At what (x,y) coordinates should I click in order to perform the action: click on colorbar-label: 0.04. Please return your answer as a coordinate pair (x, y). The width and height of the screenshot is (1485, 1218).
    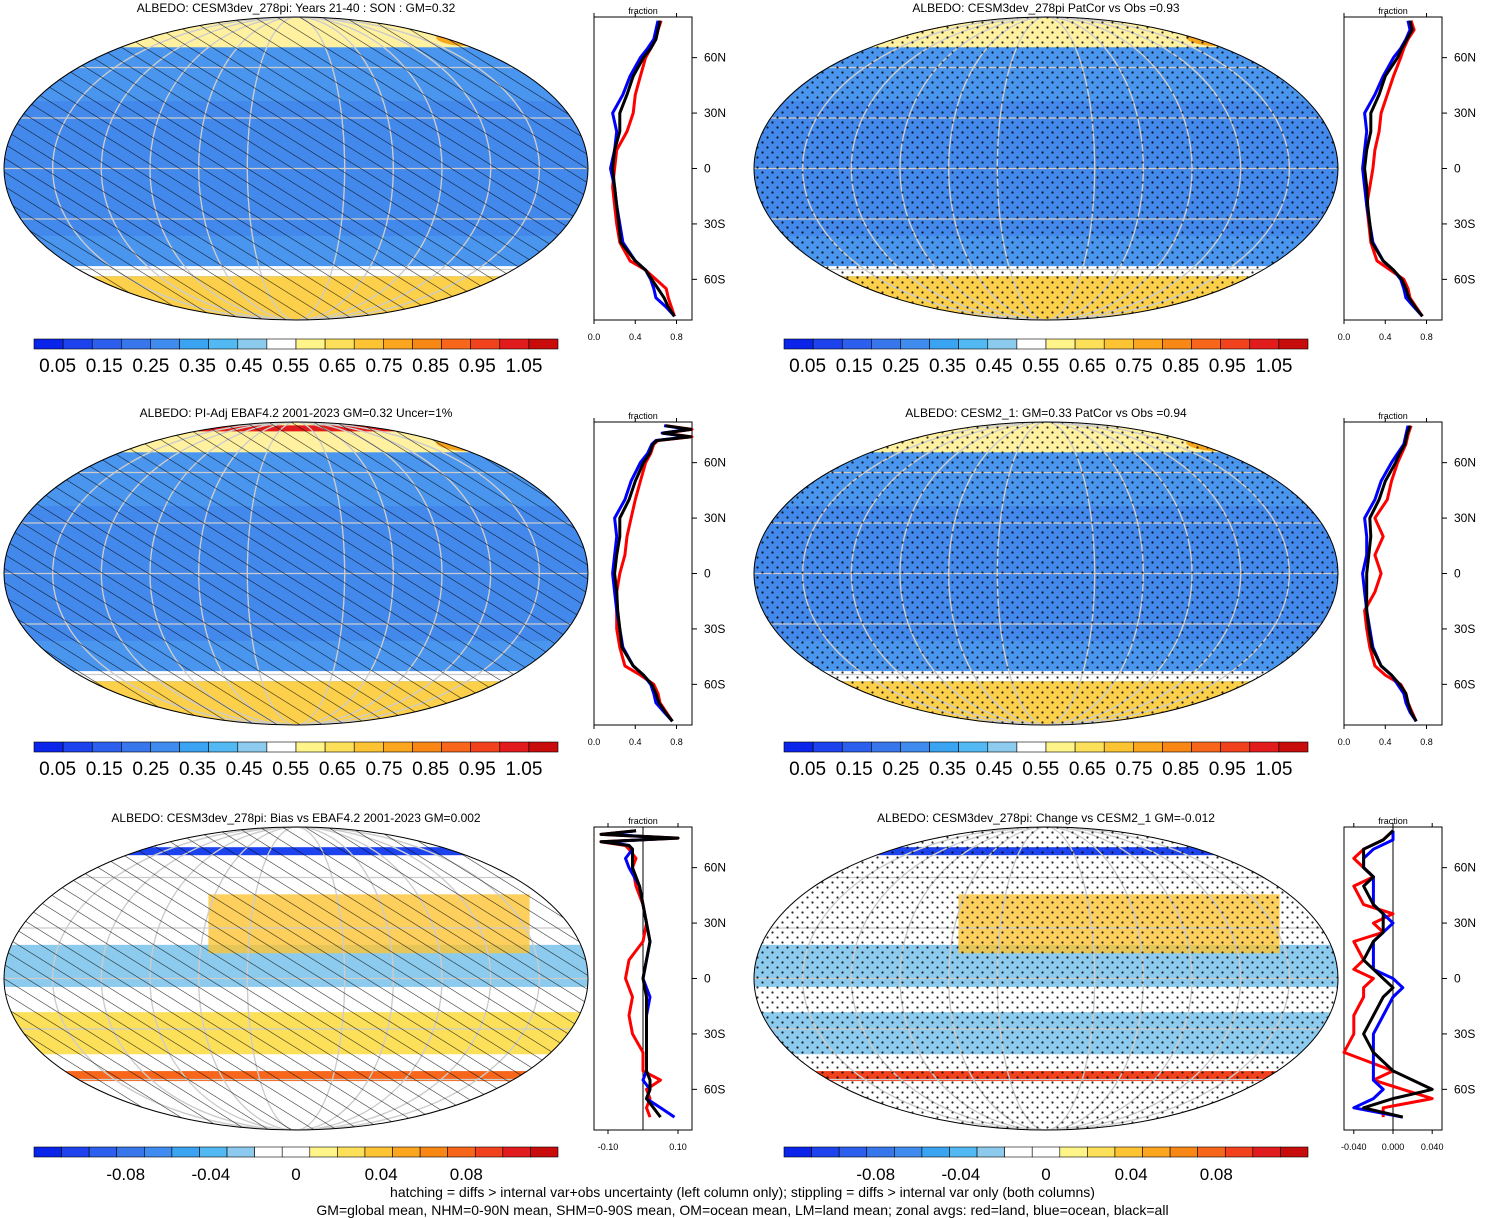
    Looking at the image, I should click on (1131, 1174).